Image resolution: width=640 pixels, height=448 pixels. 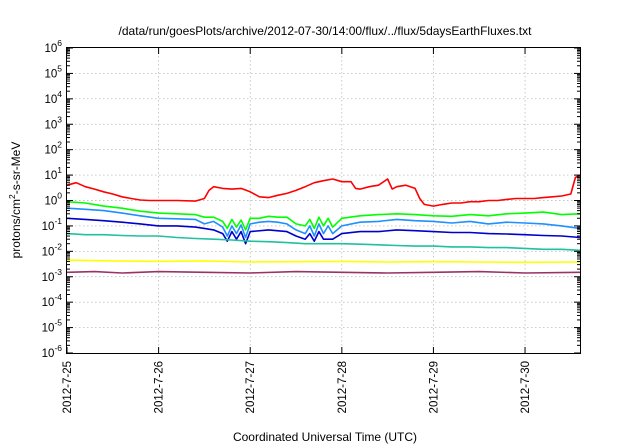 What do you see at coordinates (16, 168) in the screenshot?
I see `y-axis-label-tail: -s-sr-MeV` at bounding box center [16, 168].